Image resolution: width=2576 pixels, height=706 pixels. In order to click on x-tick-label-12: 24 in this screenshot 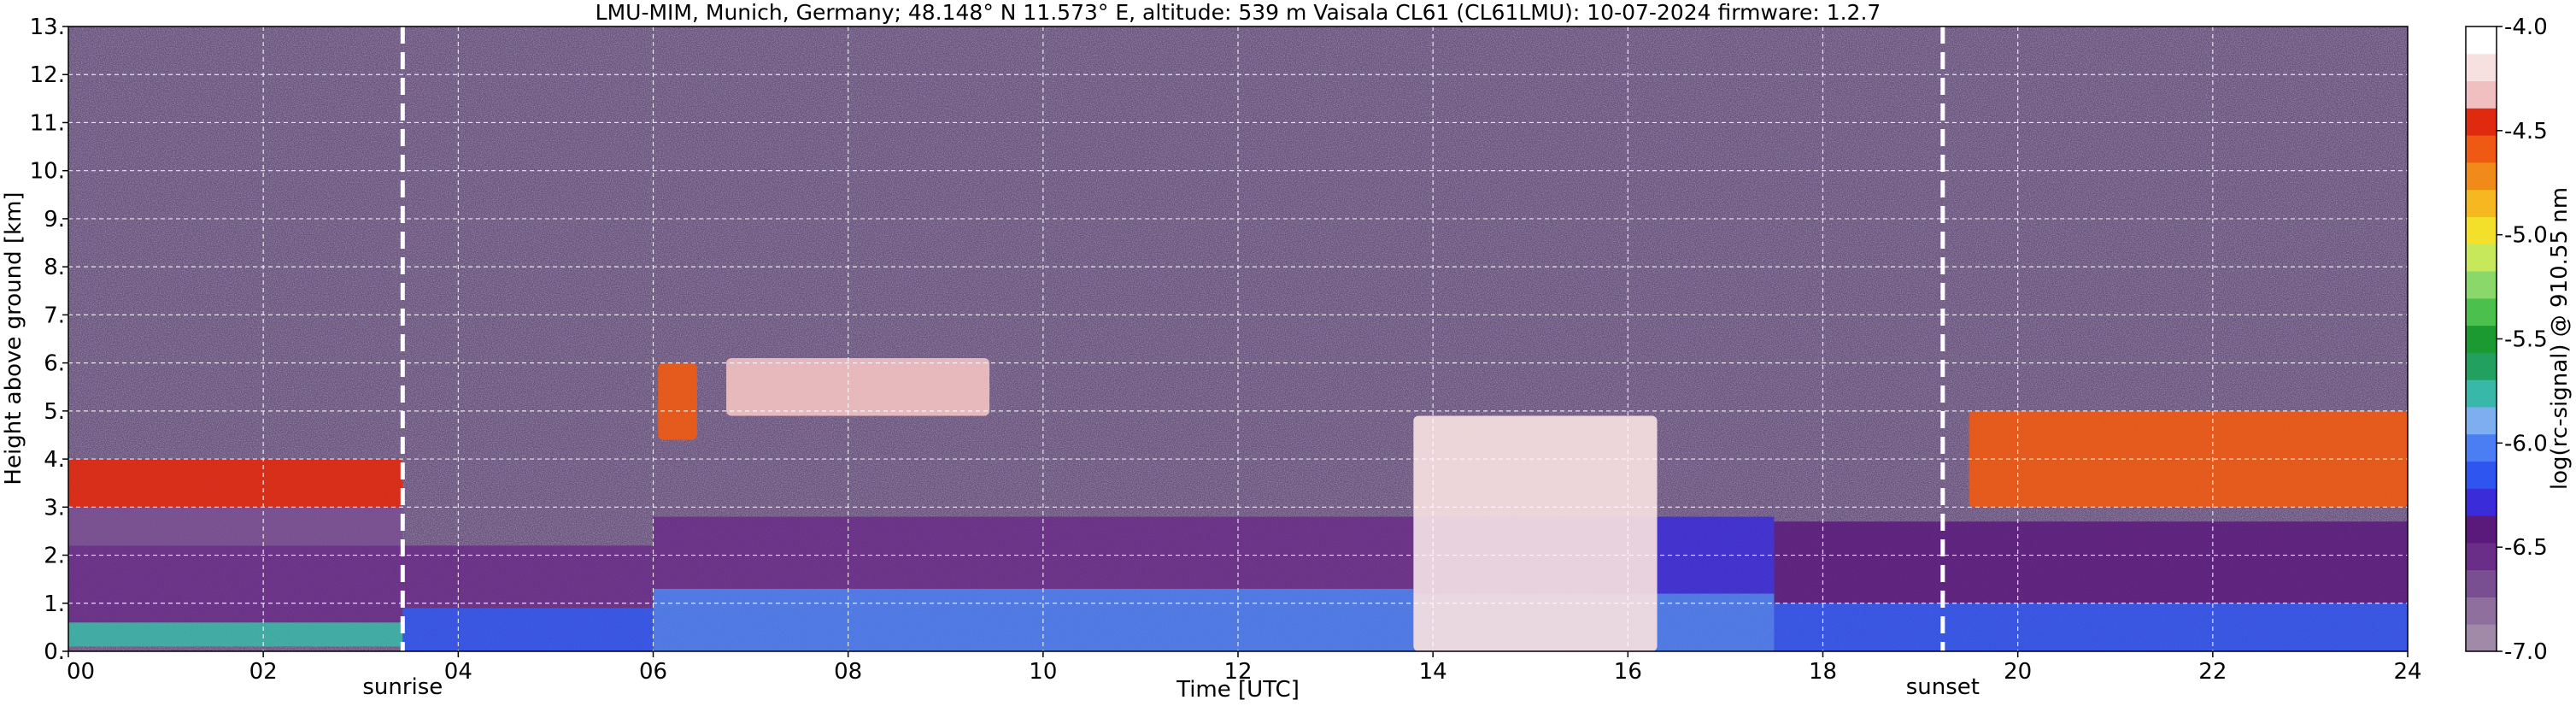, I will do `click(2407, 672)`.